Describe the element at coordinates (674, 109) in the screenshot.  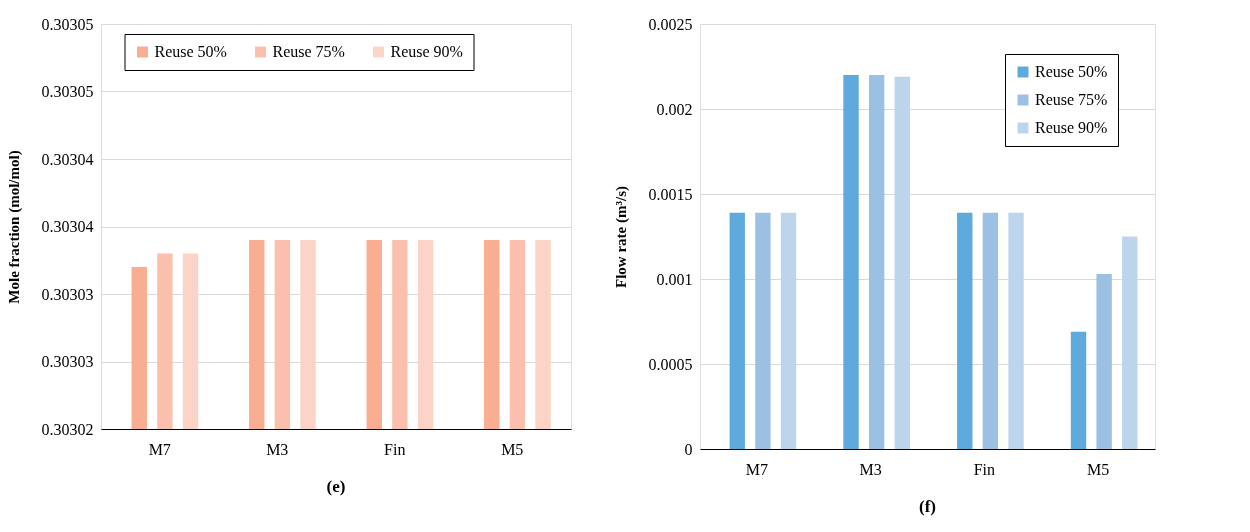
I see `y-tick-label: 0.002` at that location.